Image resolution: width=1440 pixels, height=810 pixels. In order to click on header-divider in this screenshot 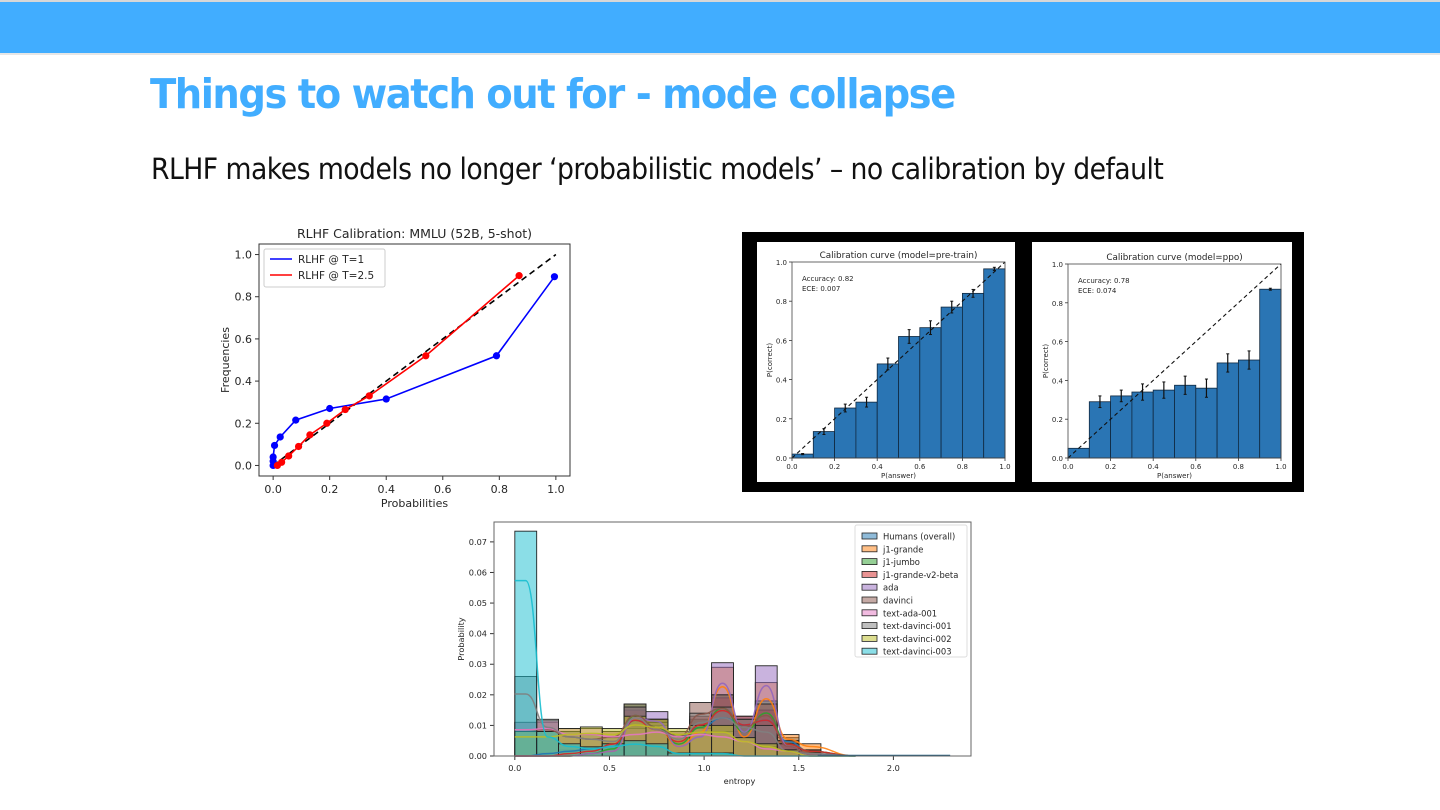, I will do `click(720, 54)`.